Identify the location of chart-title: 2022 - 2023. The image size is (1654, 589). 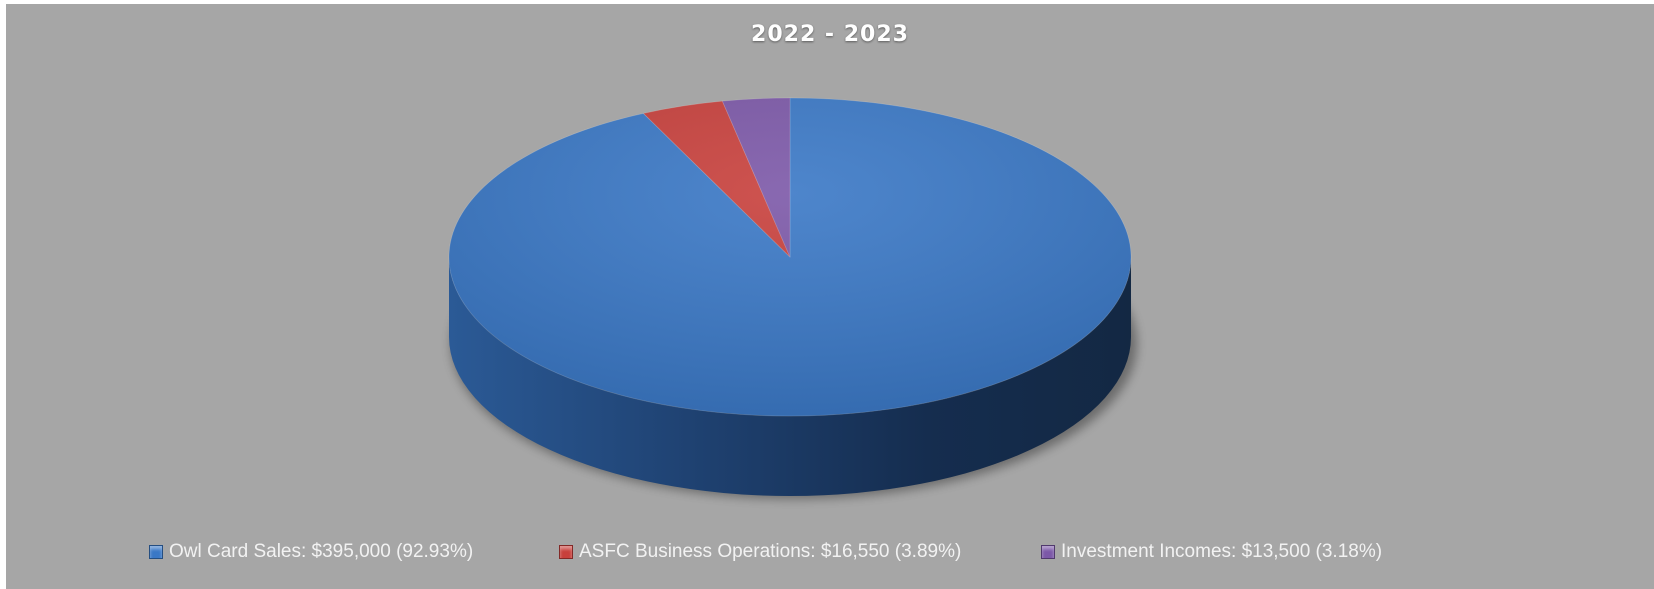
(830, 34).